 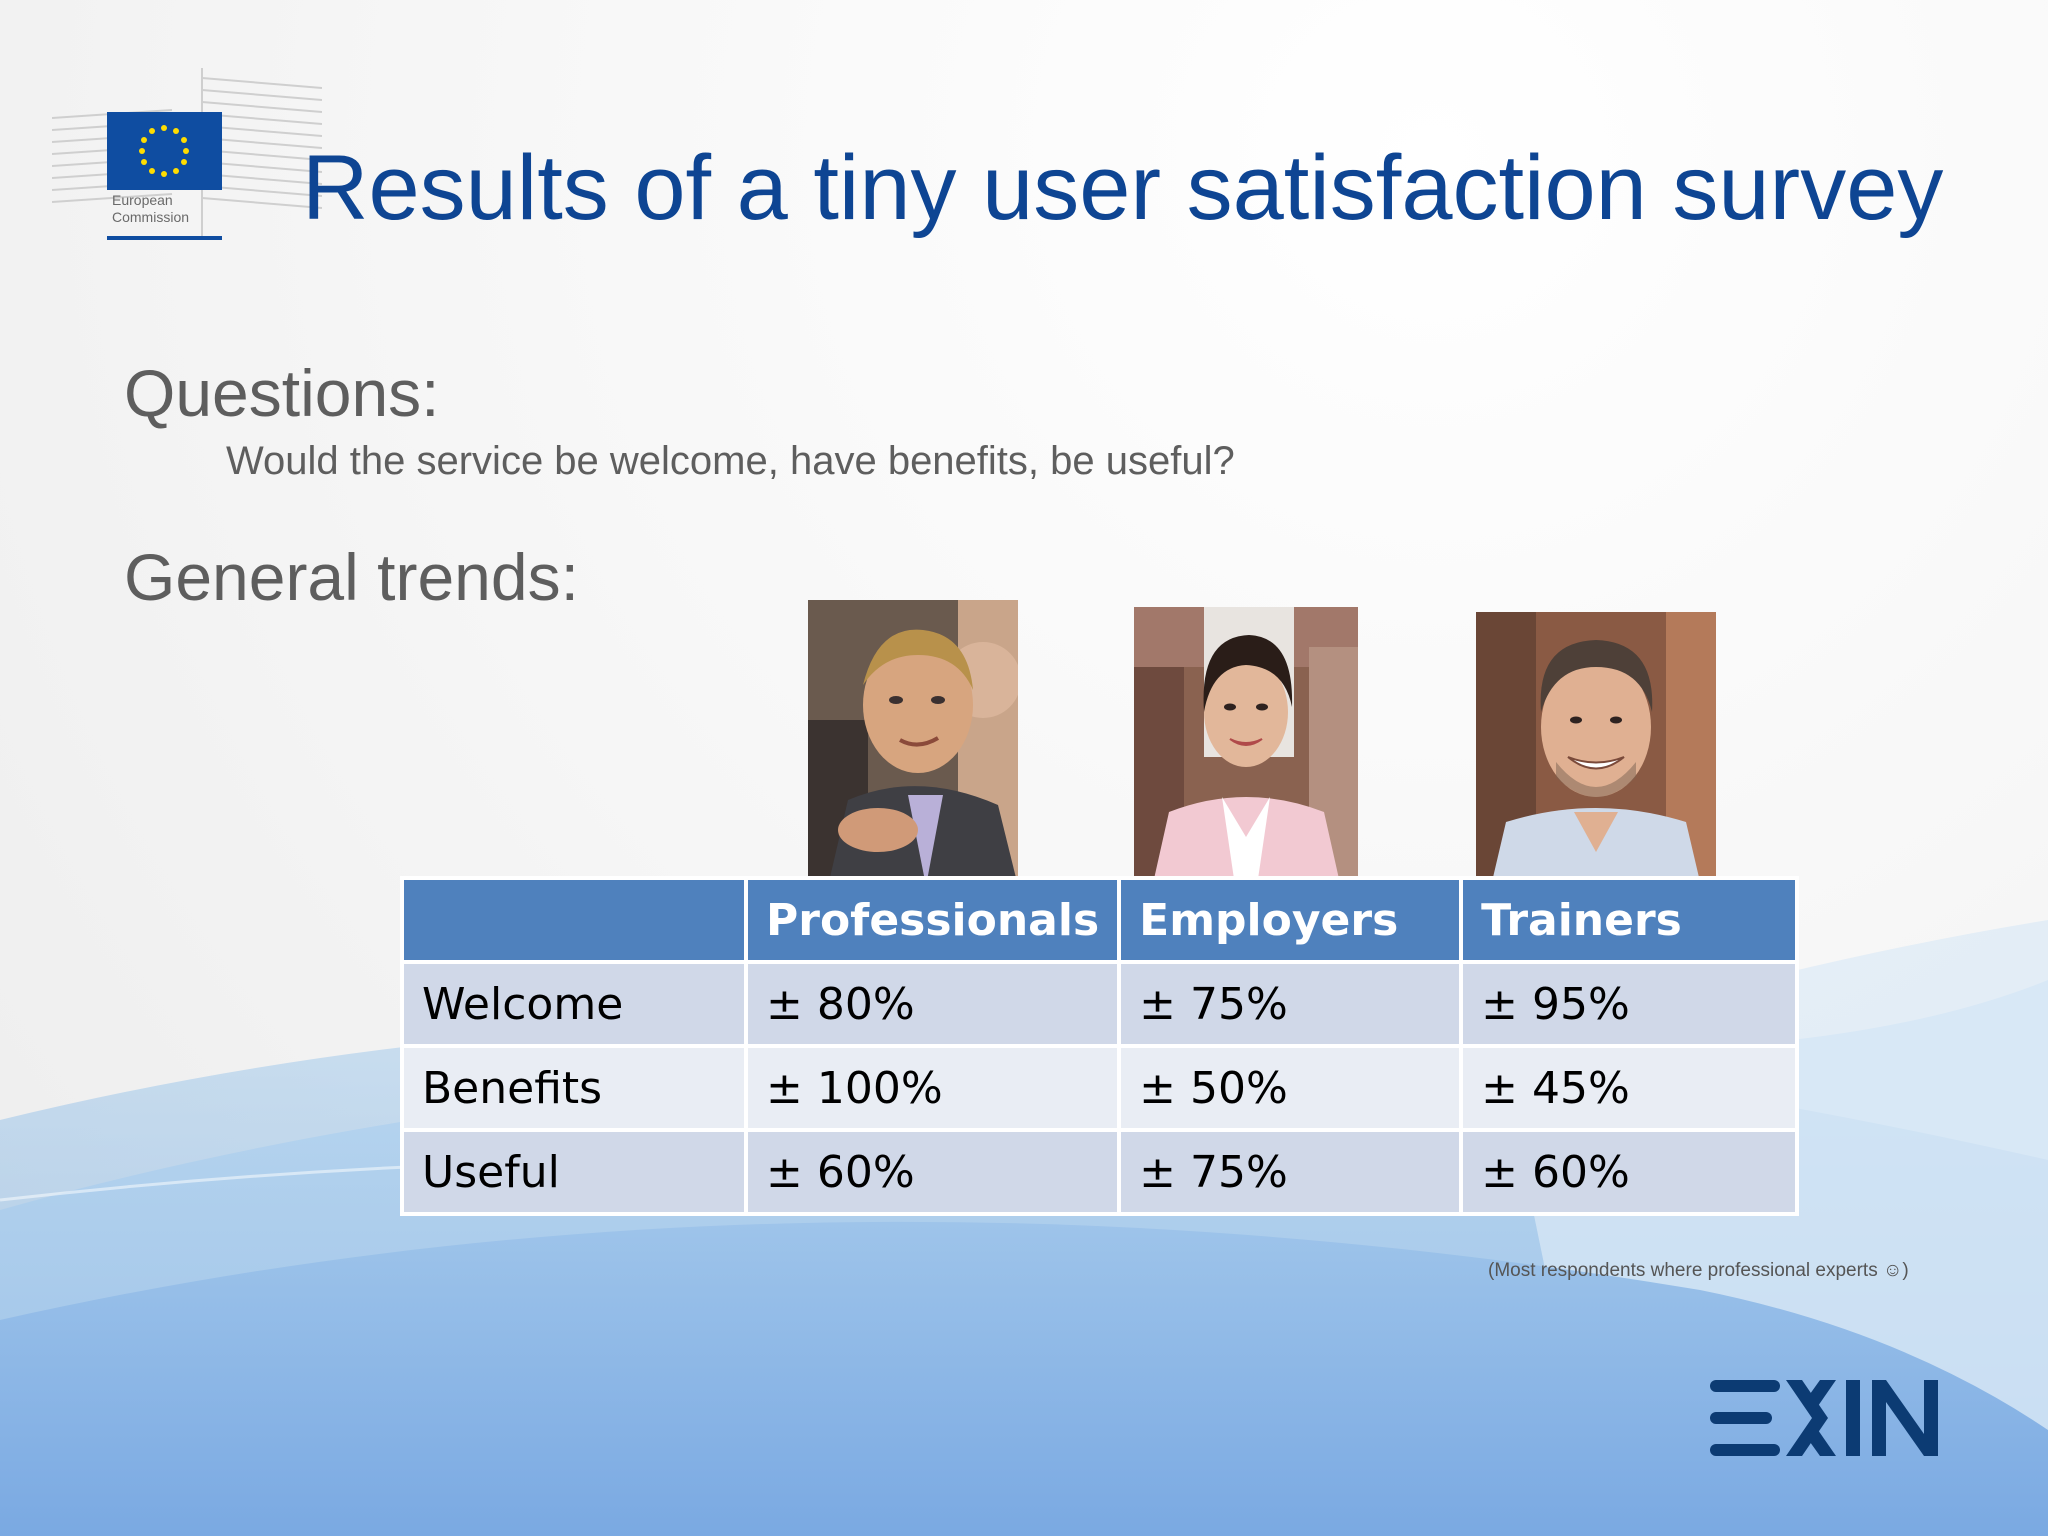 I want to click on table-header-row: Professionals Employers Trainers, so click(x=1100, y=920).